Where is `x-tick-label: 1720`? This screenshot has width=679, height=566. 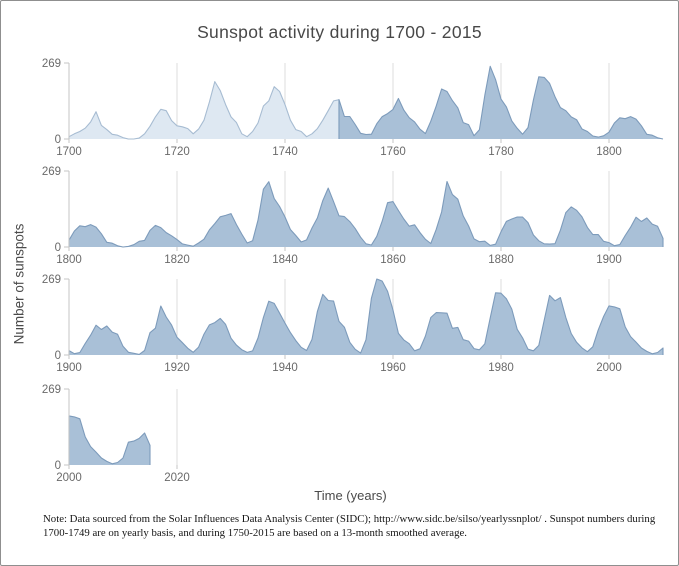 x-tick-label: 1720 is located at coordinates (177, 152).